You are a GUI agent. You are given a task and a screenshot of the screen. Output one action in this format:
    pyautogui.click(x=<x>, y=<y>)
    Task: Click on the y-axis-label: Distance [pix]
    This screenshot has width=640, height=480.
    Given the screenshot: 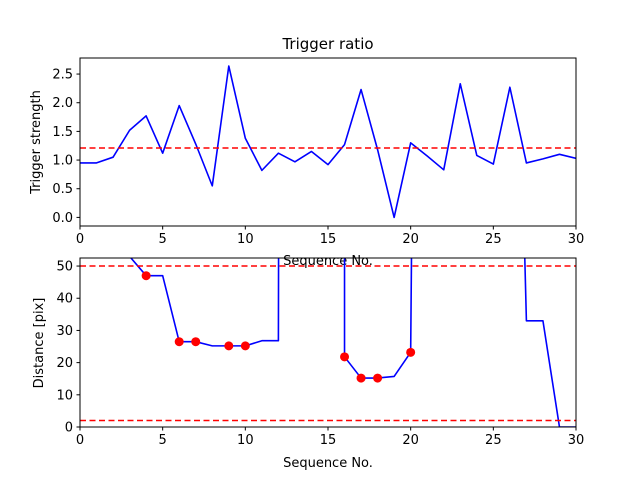 What is the action you would take?
    pyautogui.click(x=39, y=343)
    